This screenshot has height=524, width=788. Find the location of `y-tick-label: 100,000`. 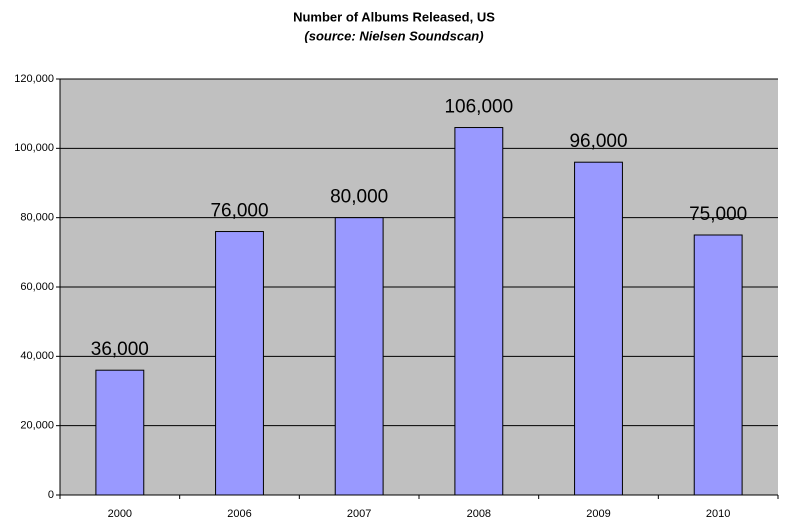

y-tick-label: 100,000 is located at coordinates (34, 148).